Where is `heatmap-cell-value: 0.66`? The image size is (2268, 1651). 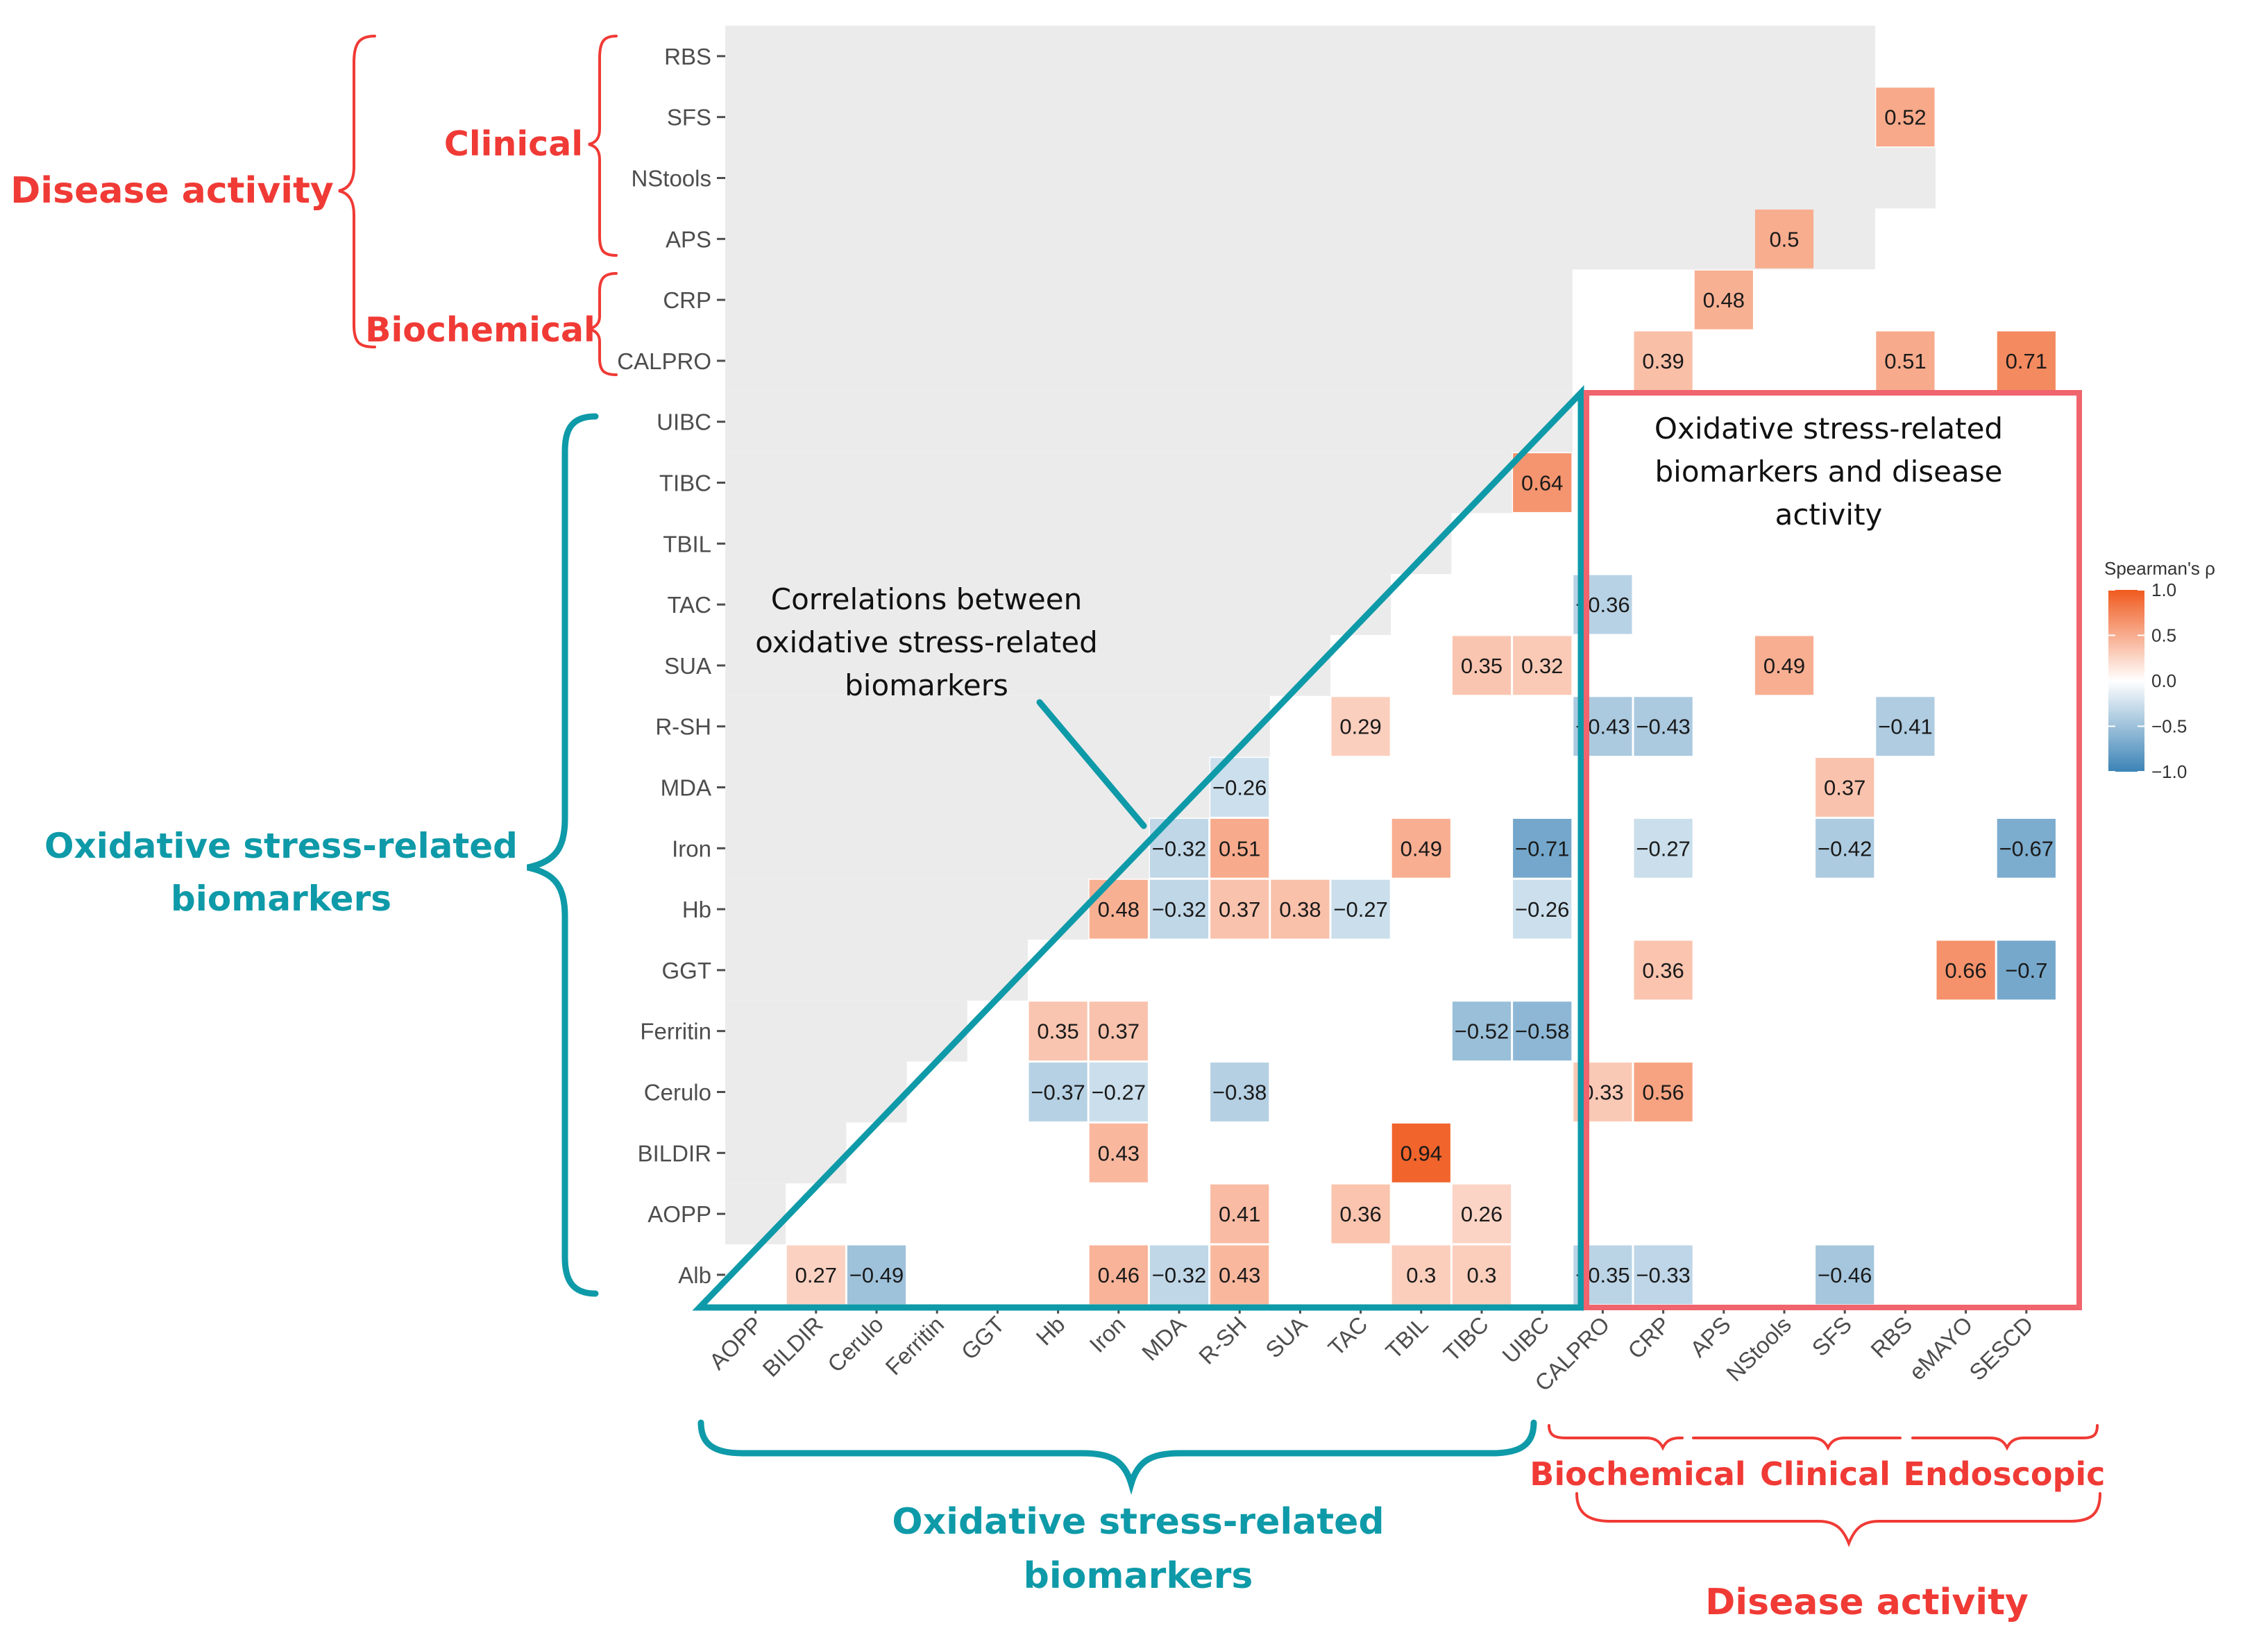
heatmap-cell-value: 0.66 is located at coordinates (1965, 970).